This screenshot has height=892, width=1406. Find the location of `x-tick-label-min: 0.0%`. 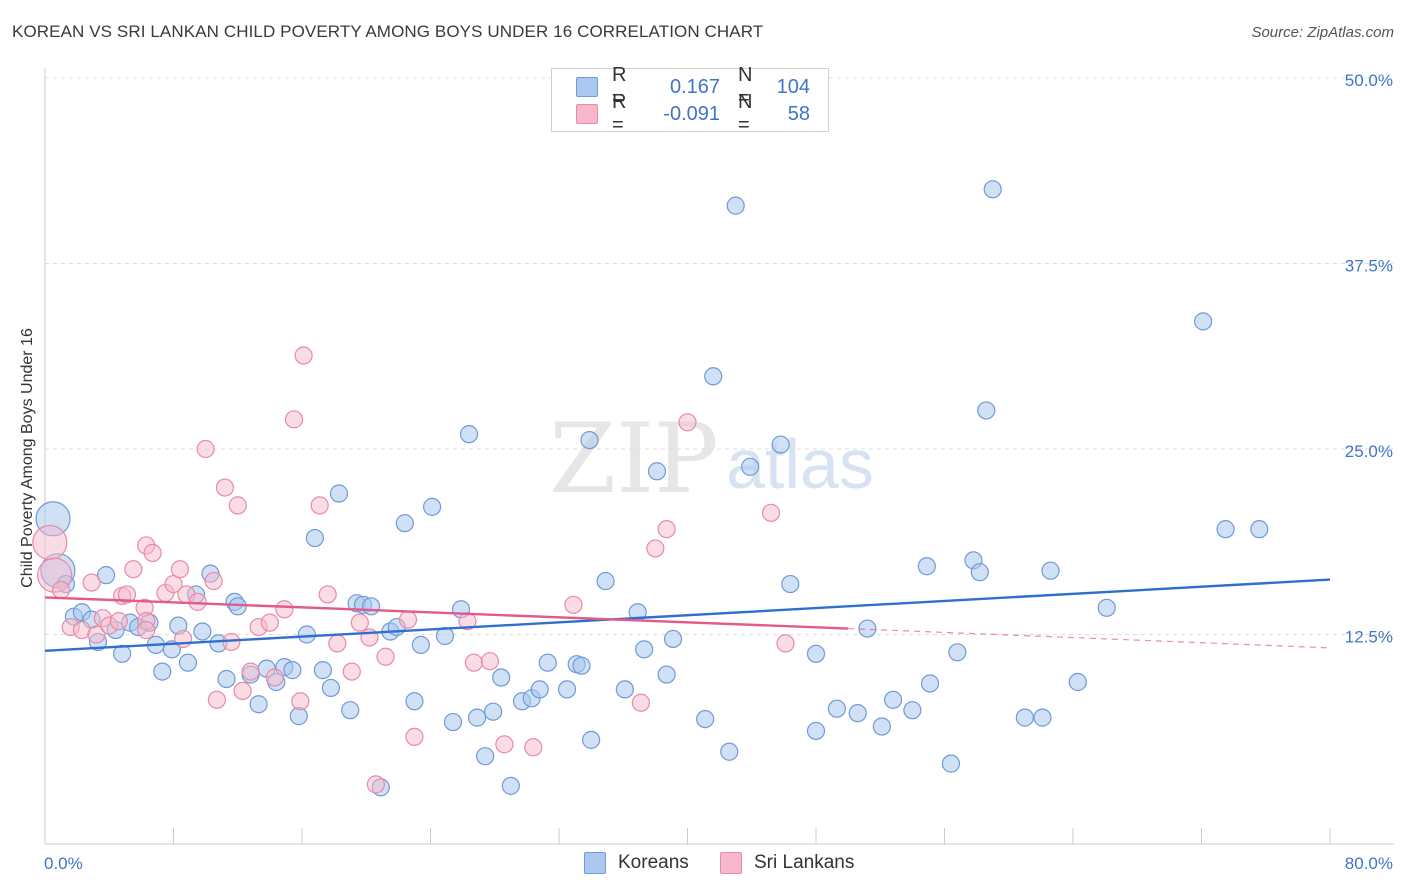

x-tick-label-min: 0.0% is located at coordinates (63, 863).